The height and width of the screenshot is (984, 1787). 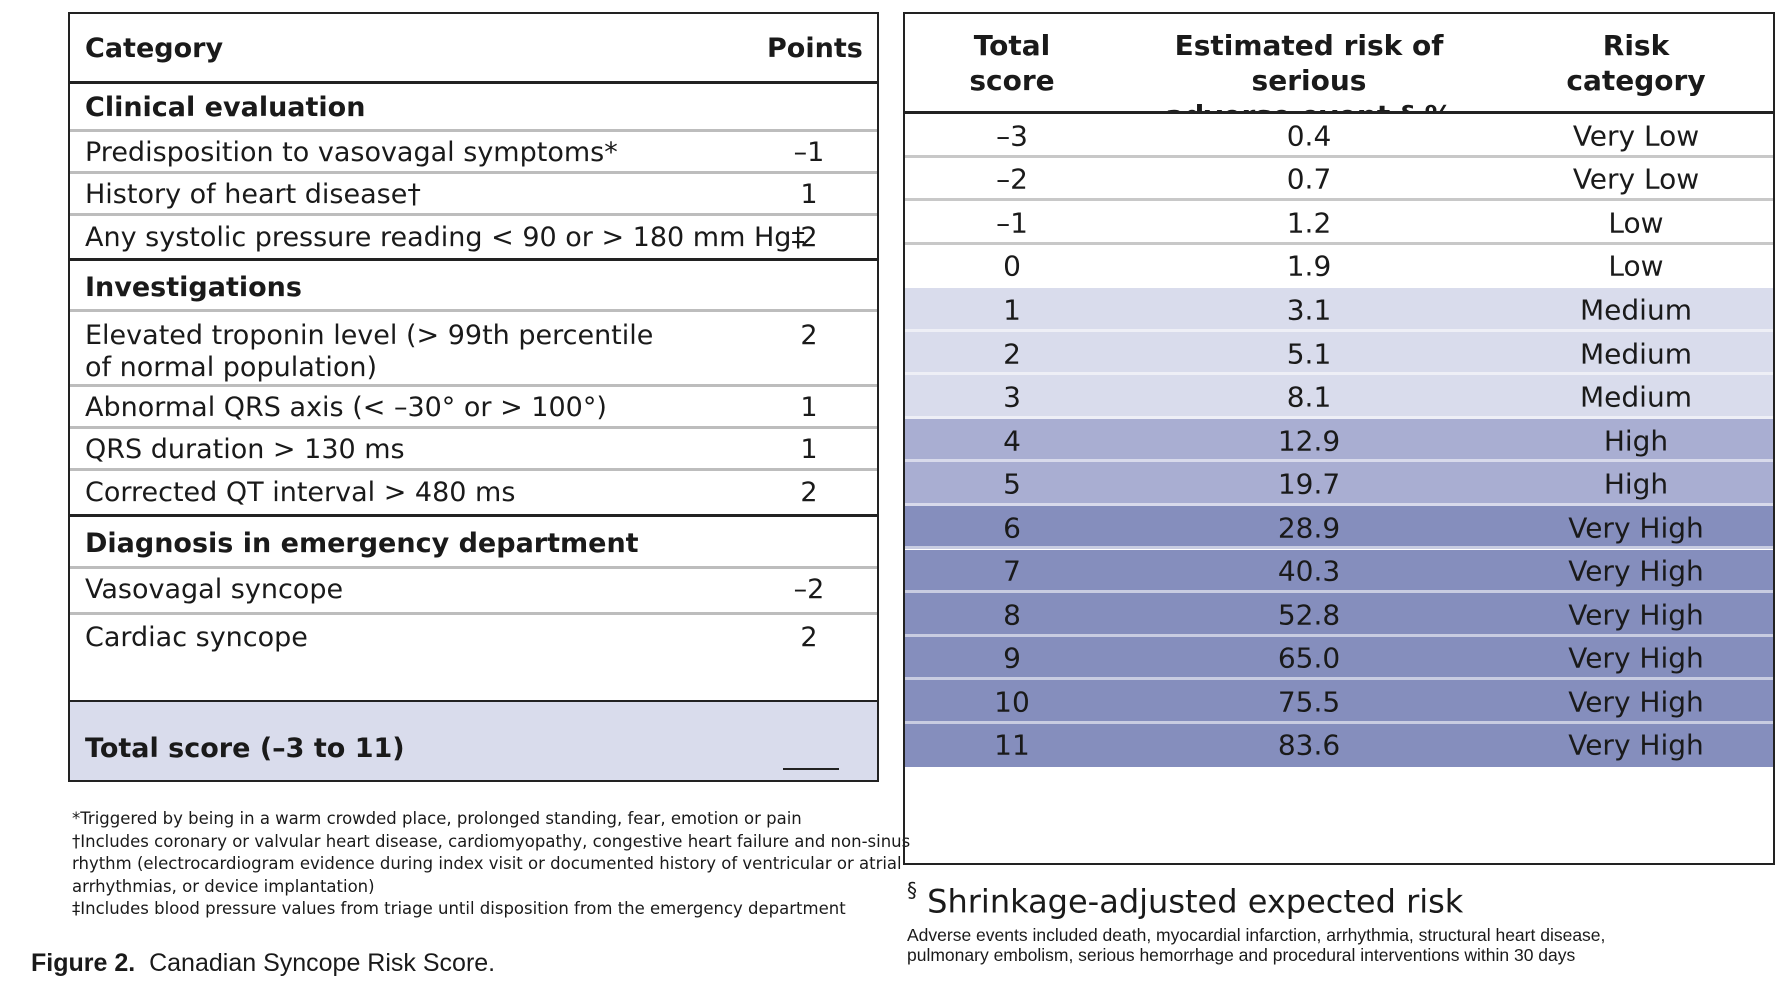 I want to click on risk-row: 9 65.0 Very High, so click(x=1339, y=658).